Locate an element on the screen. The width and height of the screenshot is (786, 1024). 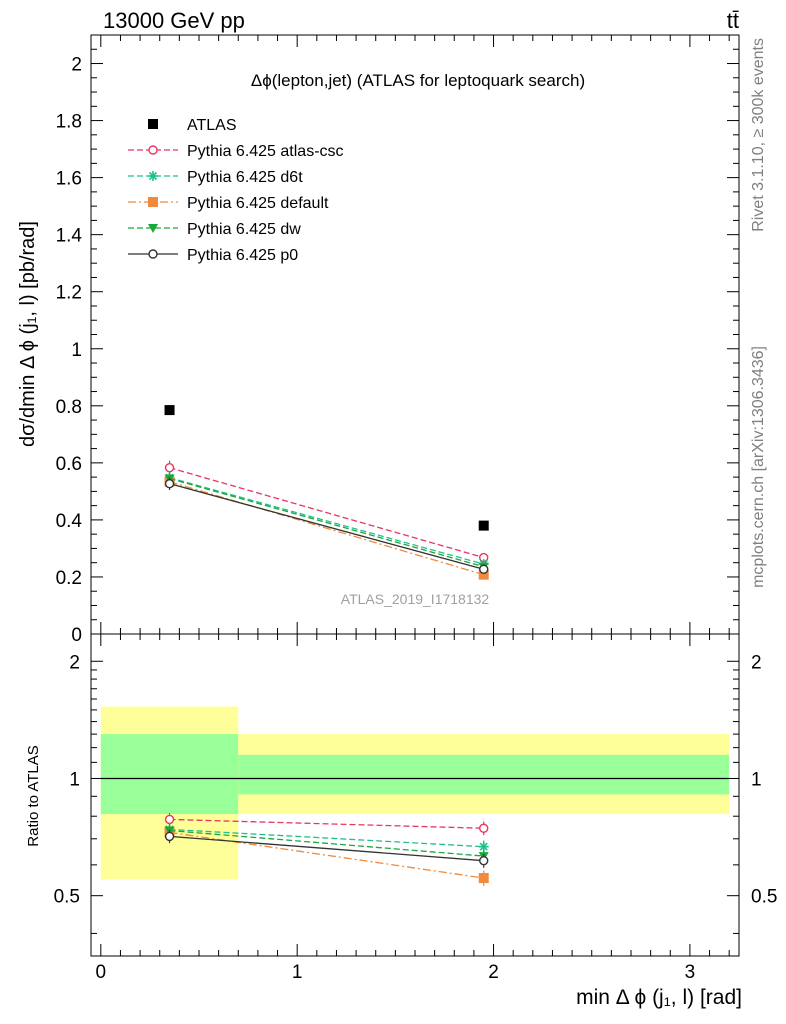
legend-item: ATLAS is located at coordinates (192, 125).